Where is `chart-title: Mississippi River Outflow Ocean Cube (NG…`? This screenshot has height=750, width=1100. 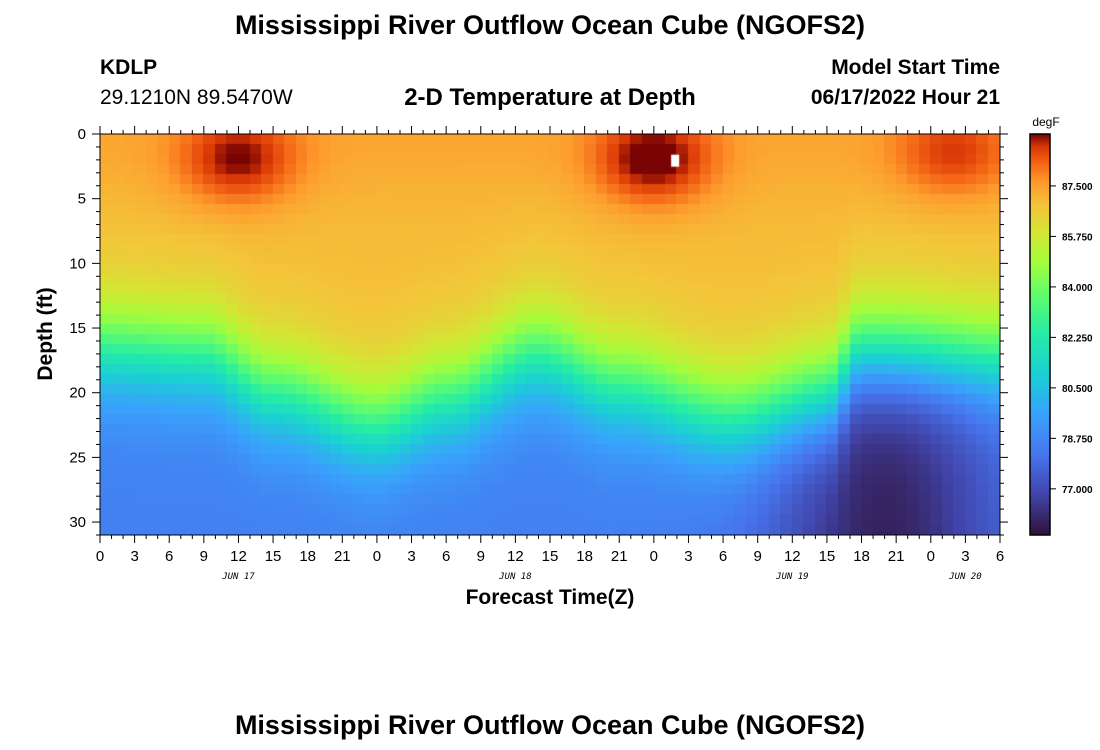 chart-title: Mississippi River Outflow Ocean Cube (NG… is located at coordinates (550, 25).